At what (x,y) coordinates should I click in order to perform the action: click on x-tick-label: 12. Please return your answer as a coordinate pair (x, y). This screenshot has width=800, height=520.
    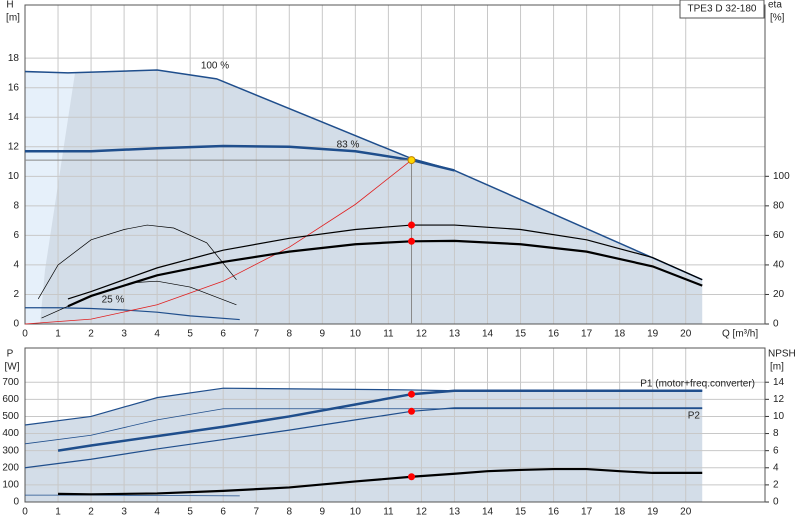
    Looking at the image, I should click on (422, 512).